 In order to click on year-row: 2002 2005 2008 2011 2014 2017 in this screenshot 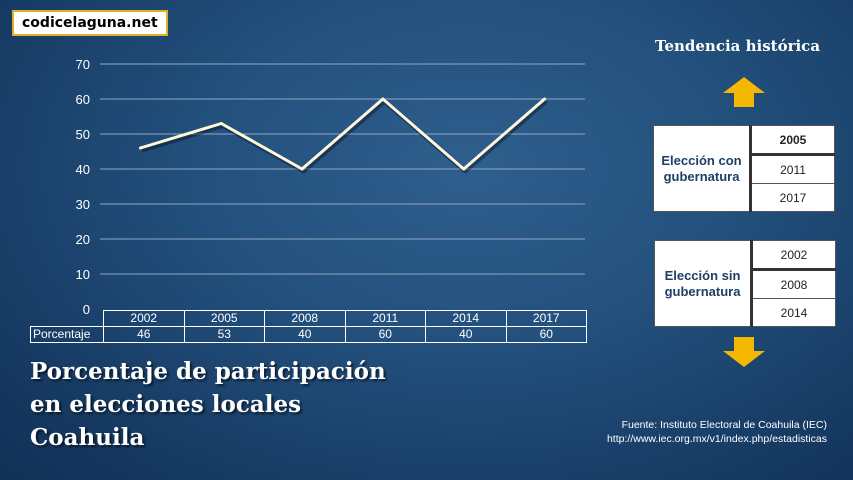, I will do `click(308, 318)`.